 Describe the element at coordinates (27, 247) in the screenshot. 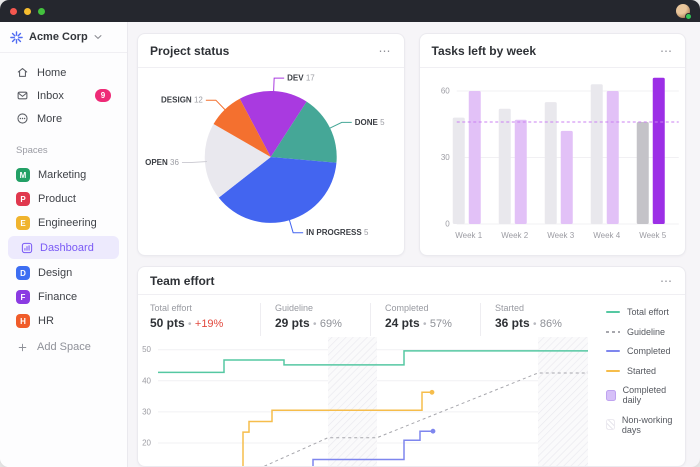

I see `dashboard-chart-icon` at that location.